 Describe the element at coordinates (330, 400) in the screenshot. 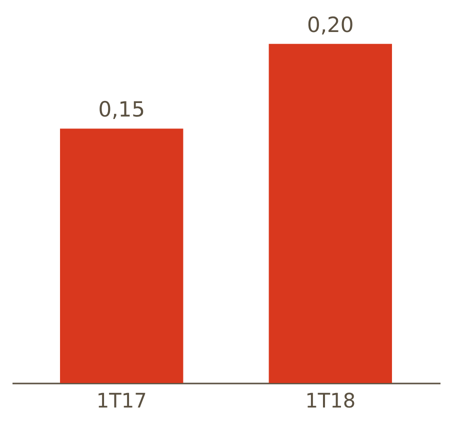

I see `x-tick-label: 1T18` at that location.